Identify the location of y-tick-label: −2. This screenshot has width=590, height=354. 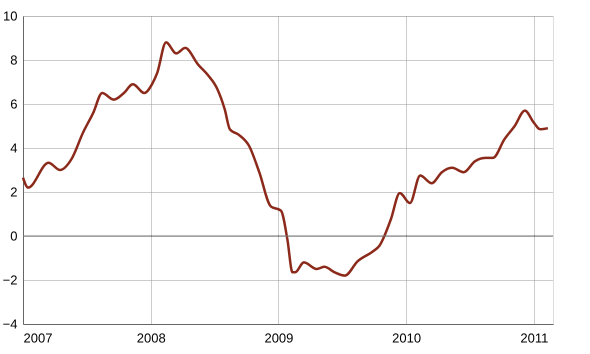
(10, 280).